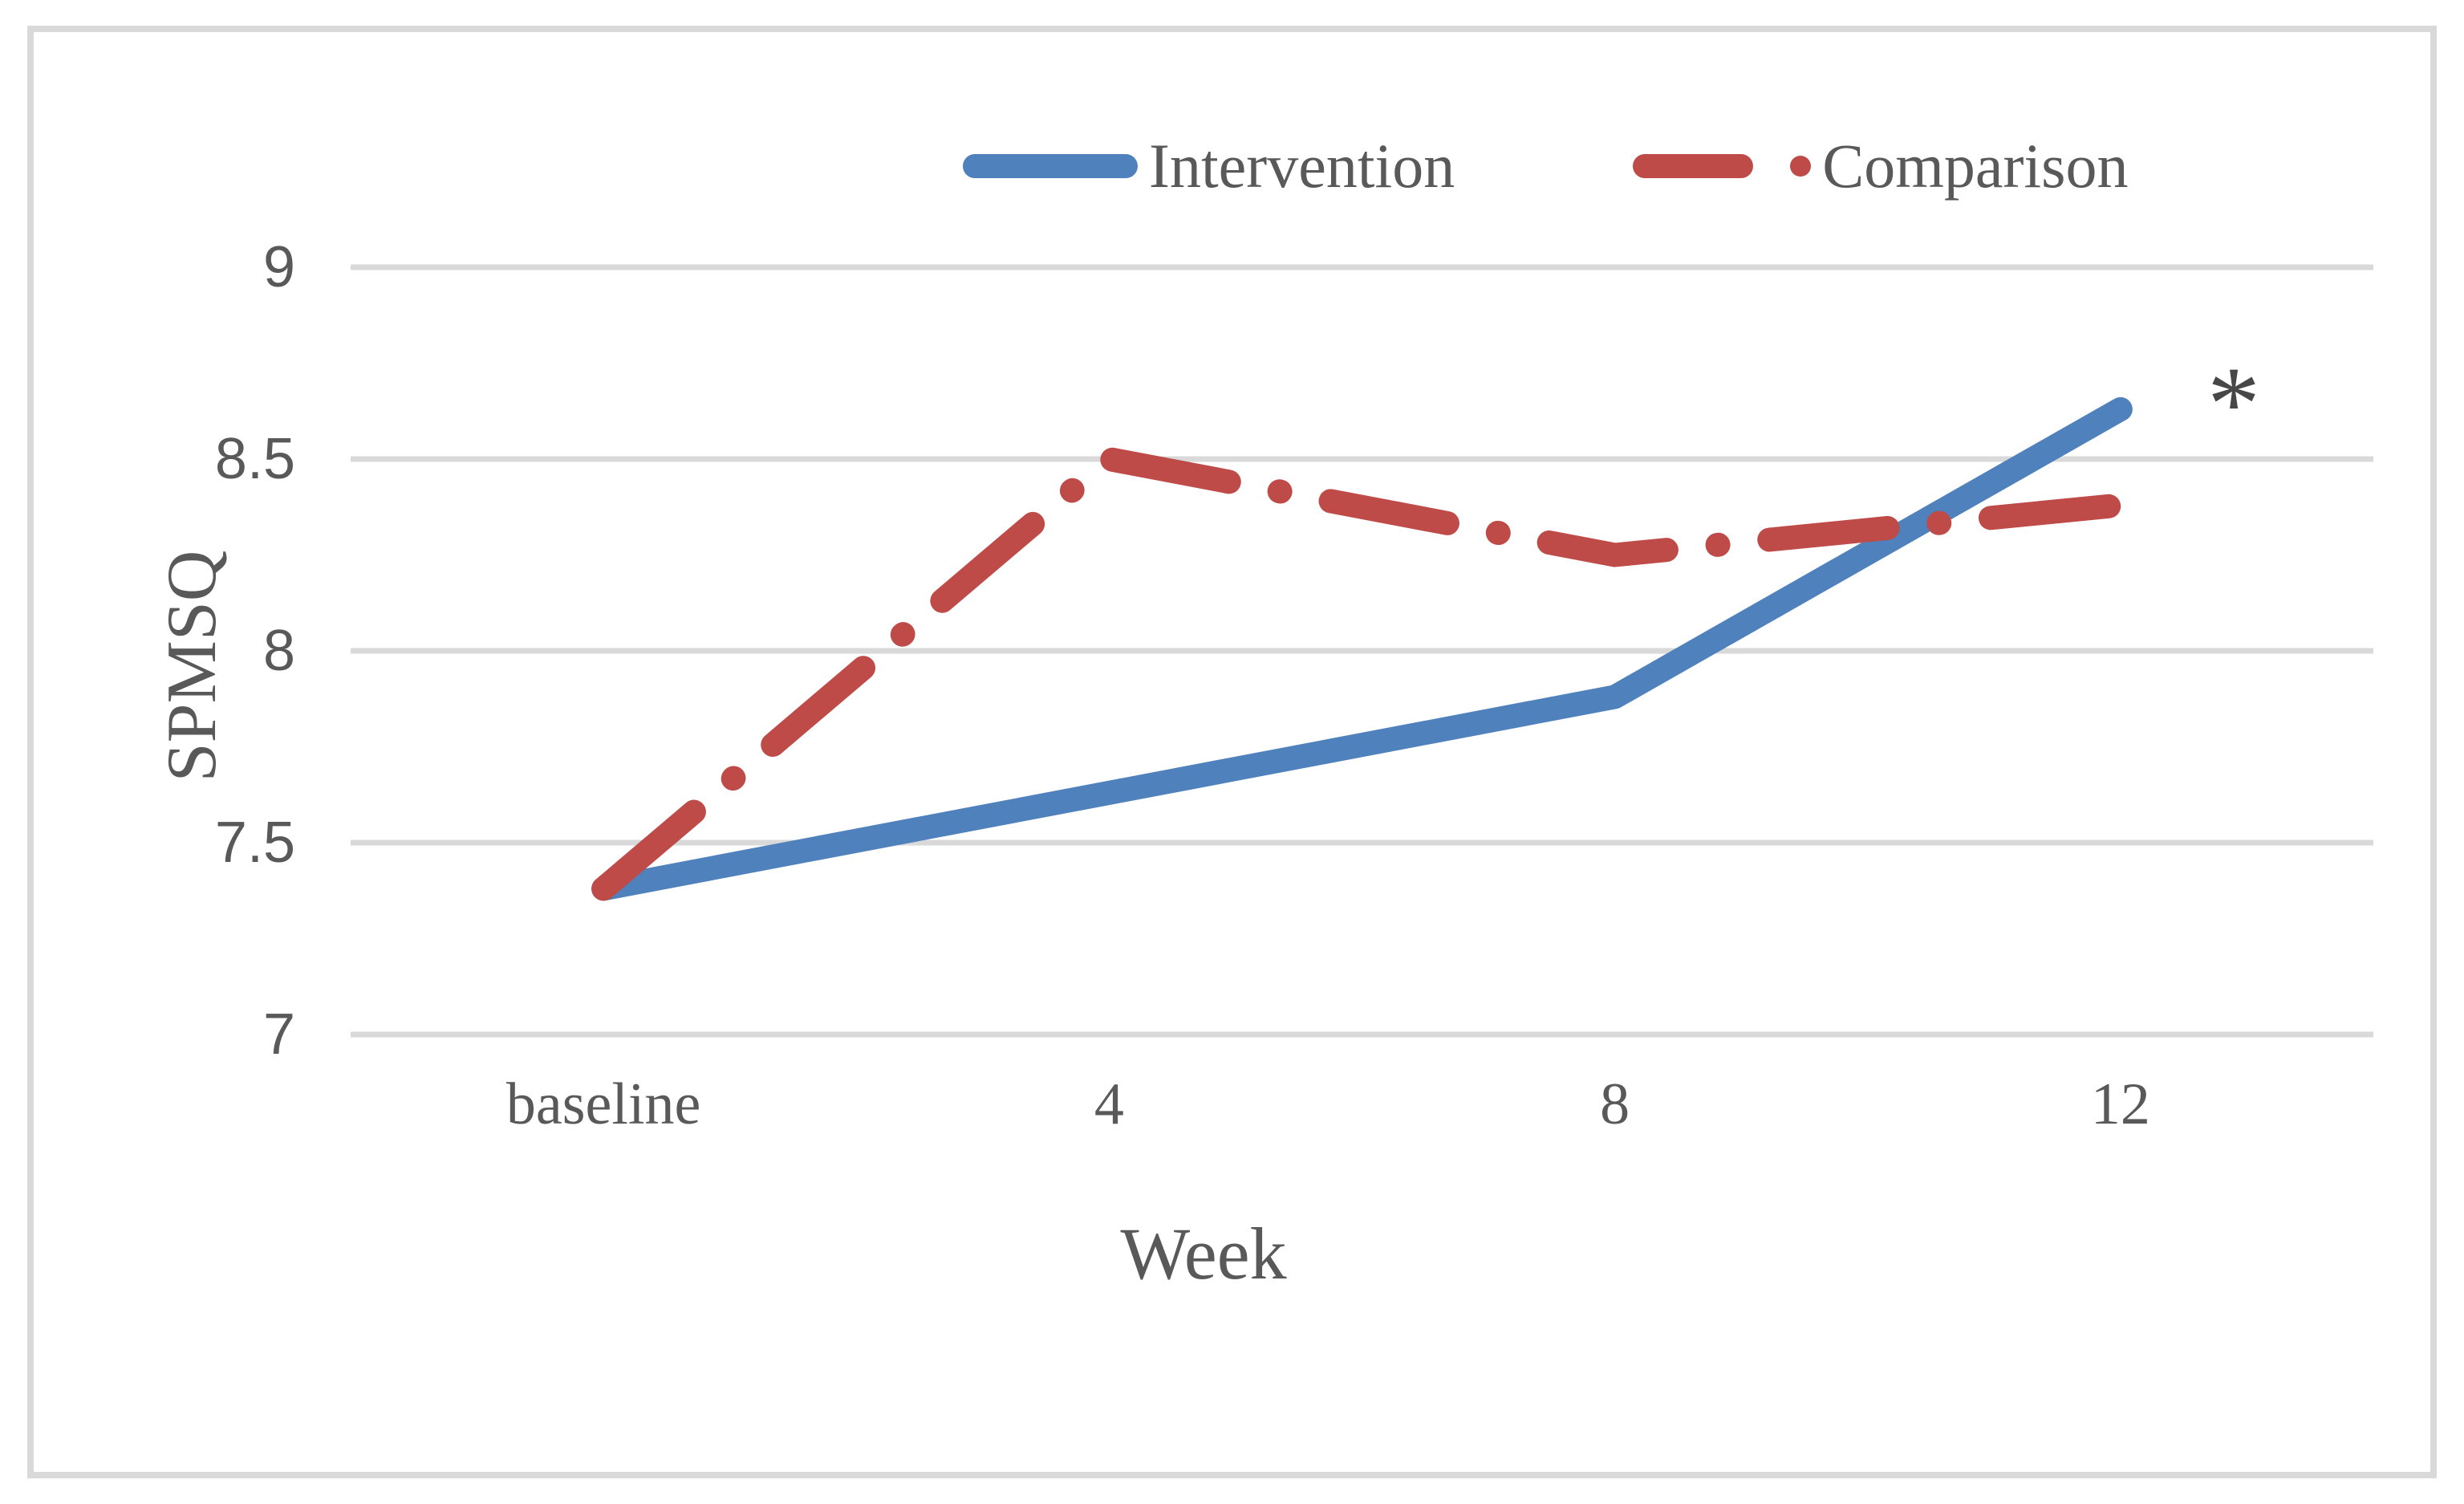  What do you see at coordinates (255, 651) in the screenshot?
I see `y-axis-tick-labels: 7 7.5 8 8.5 9` at bounding box center [255, 651].